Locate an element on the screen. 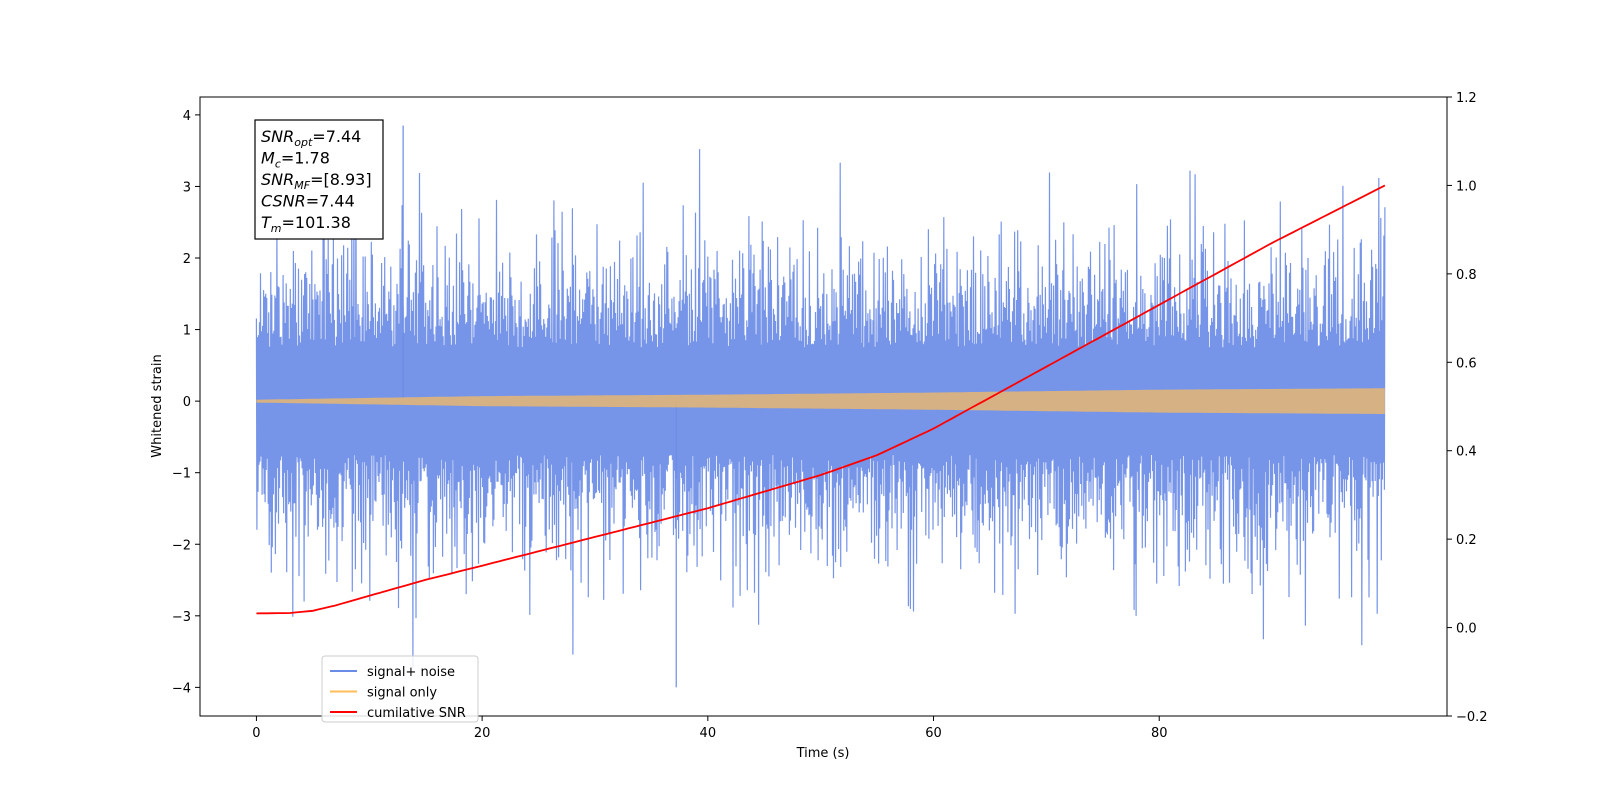 This screenshot has width=1600, height=800. info-line: CSNR=7.44 is located at coordinates (308, 201).